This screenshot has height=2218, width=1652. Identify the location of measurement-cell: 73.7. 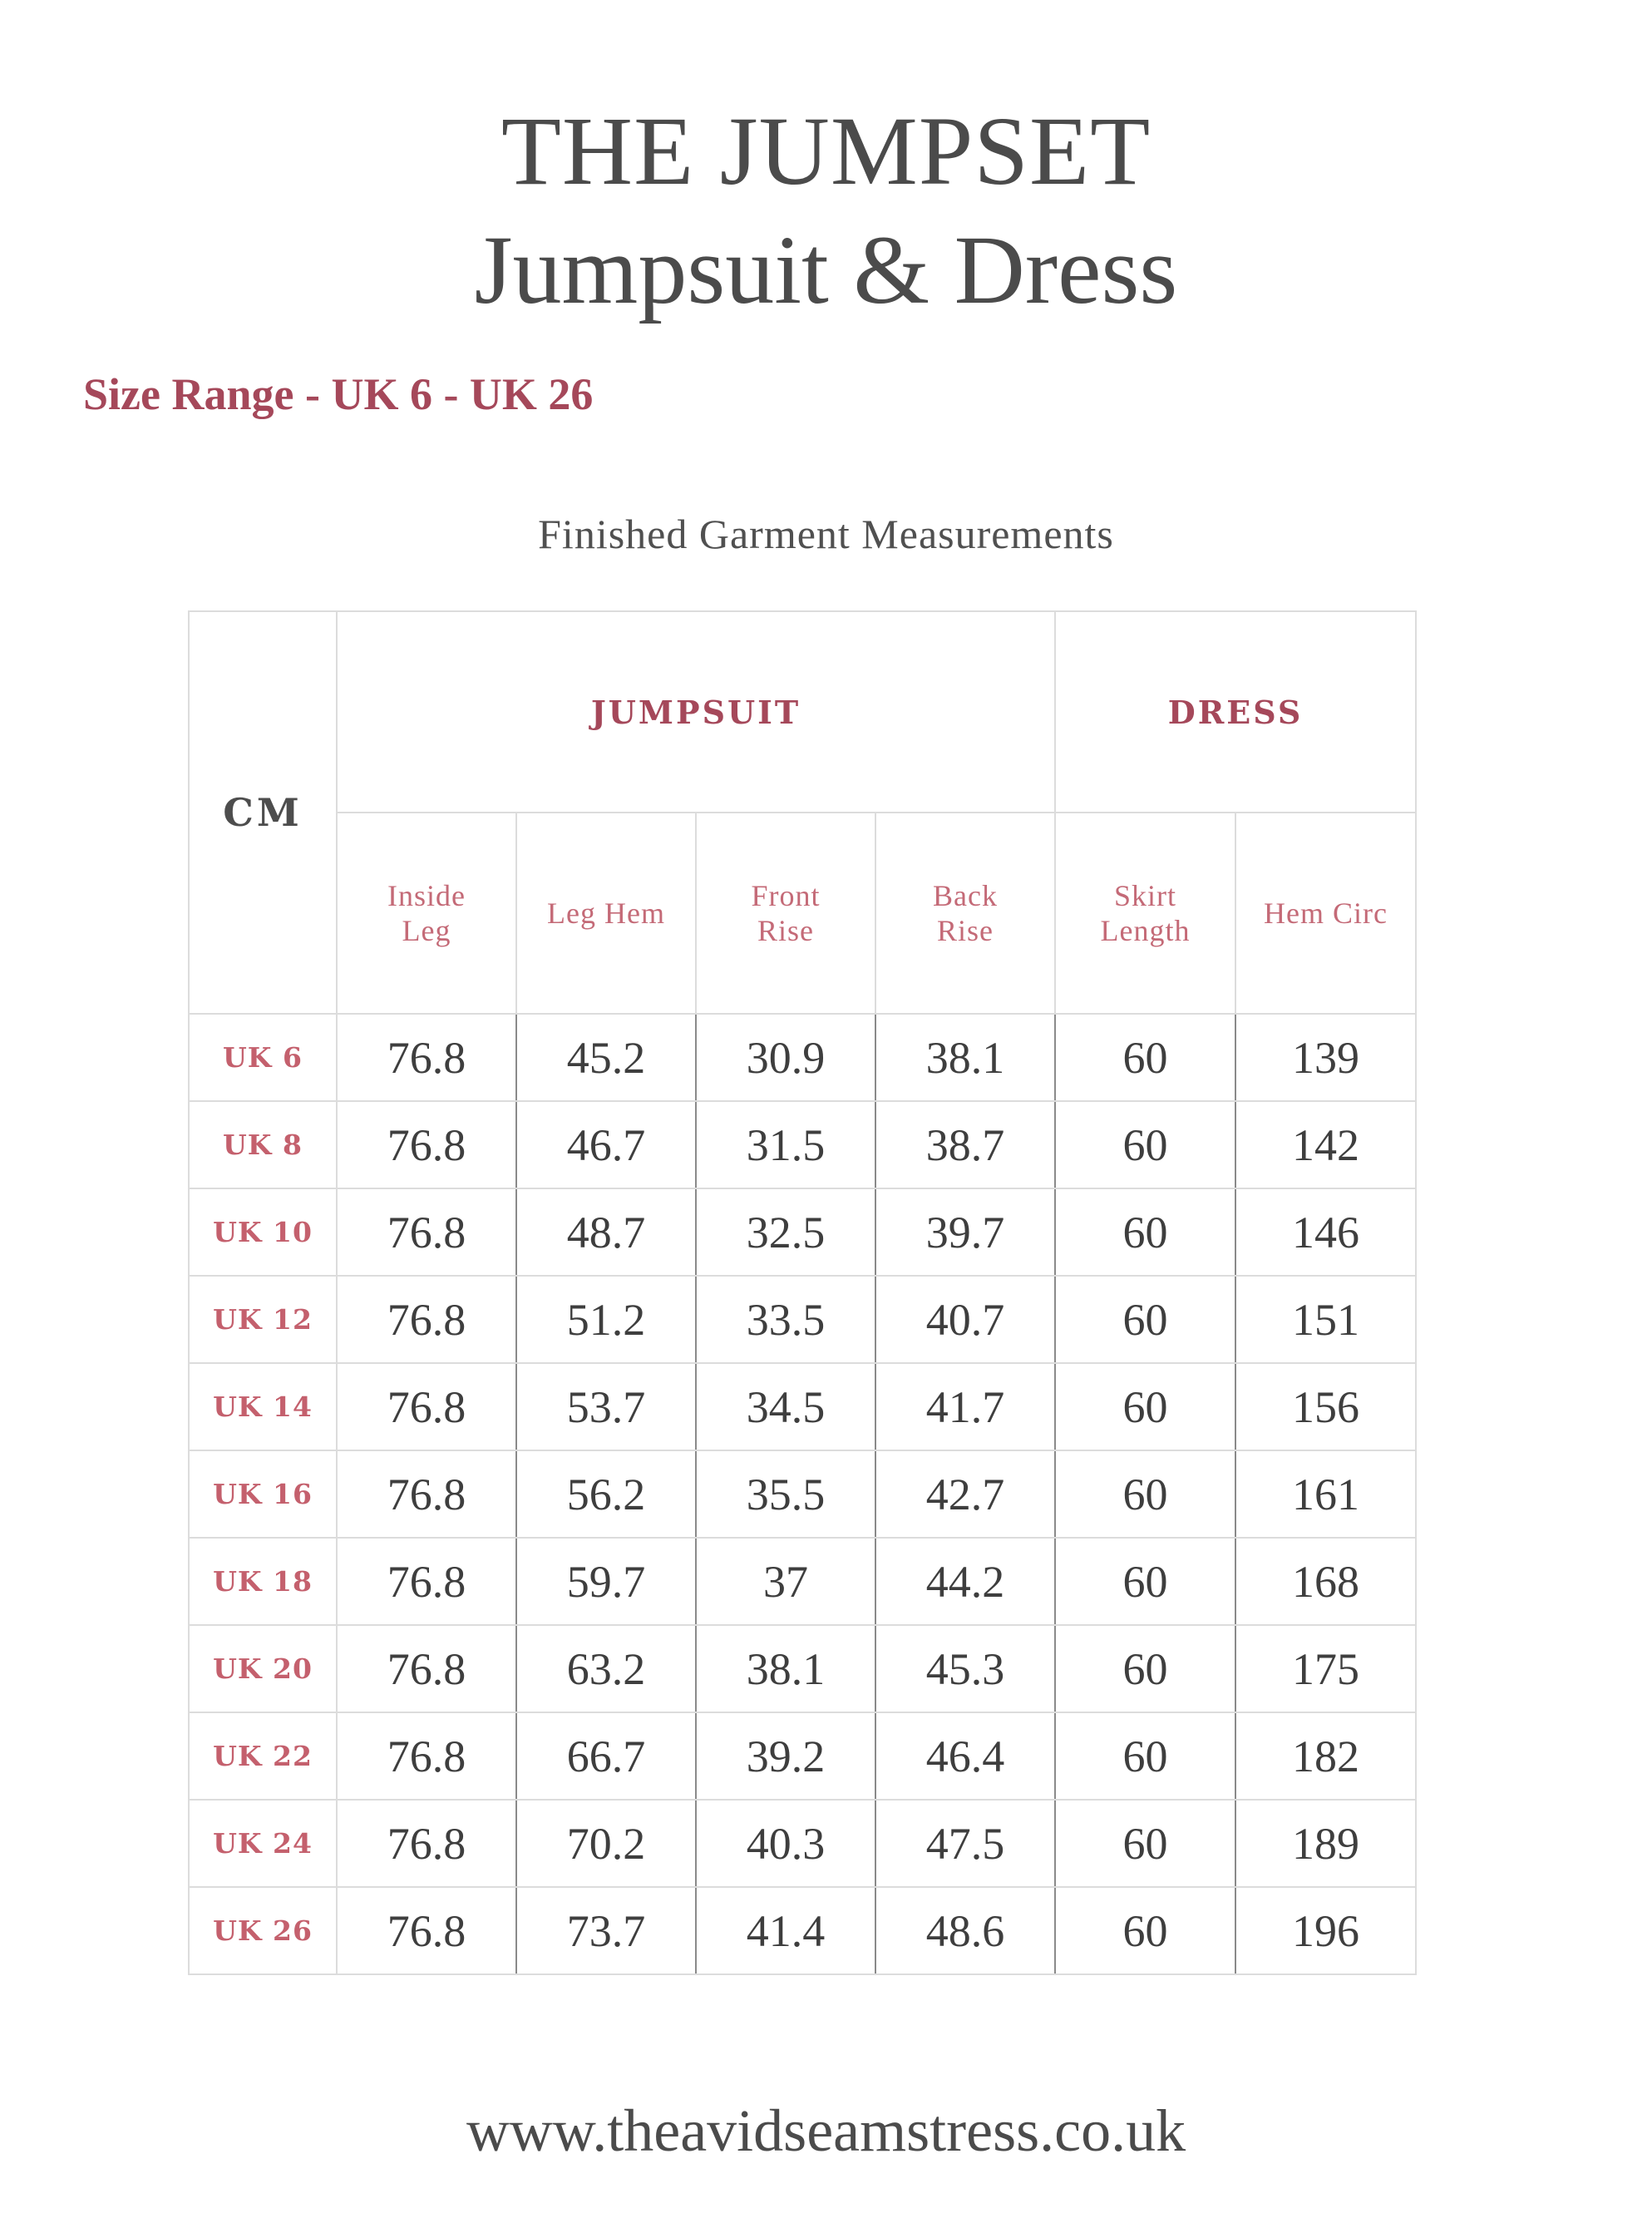
(606, 1930).